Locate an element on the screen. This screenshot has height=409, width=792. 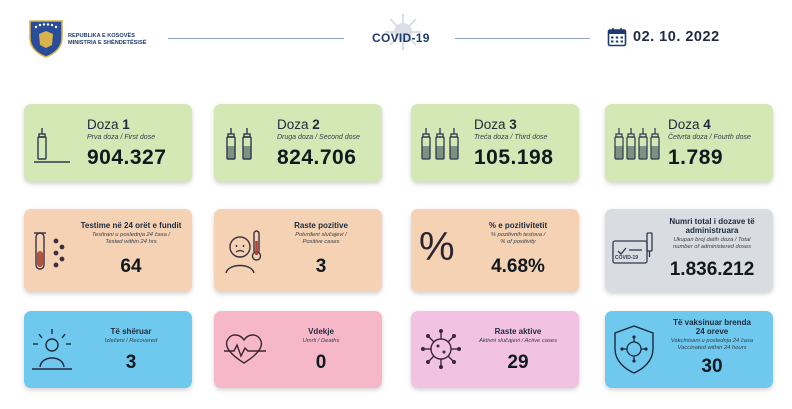
deaths-subtitle: Umrli / Deaths is located at coordinates (321, 341).